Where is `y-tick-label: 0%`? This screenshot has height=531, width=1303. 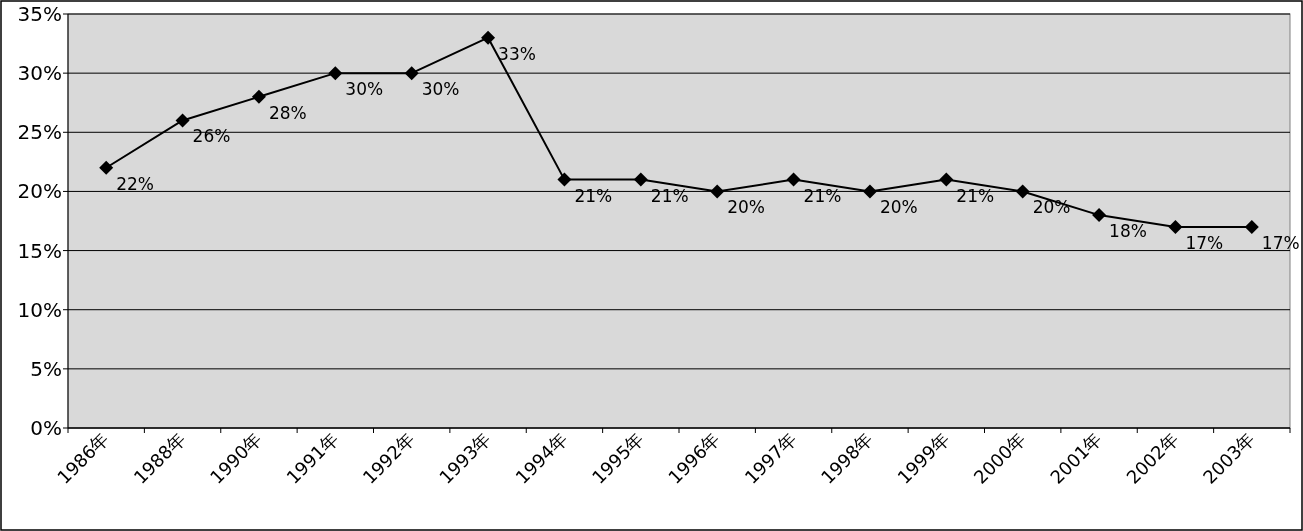
y-tick-label: 0% is located at coordinates (46, 428).